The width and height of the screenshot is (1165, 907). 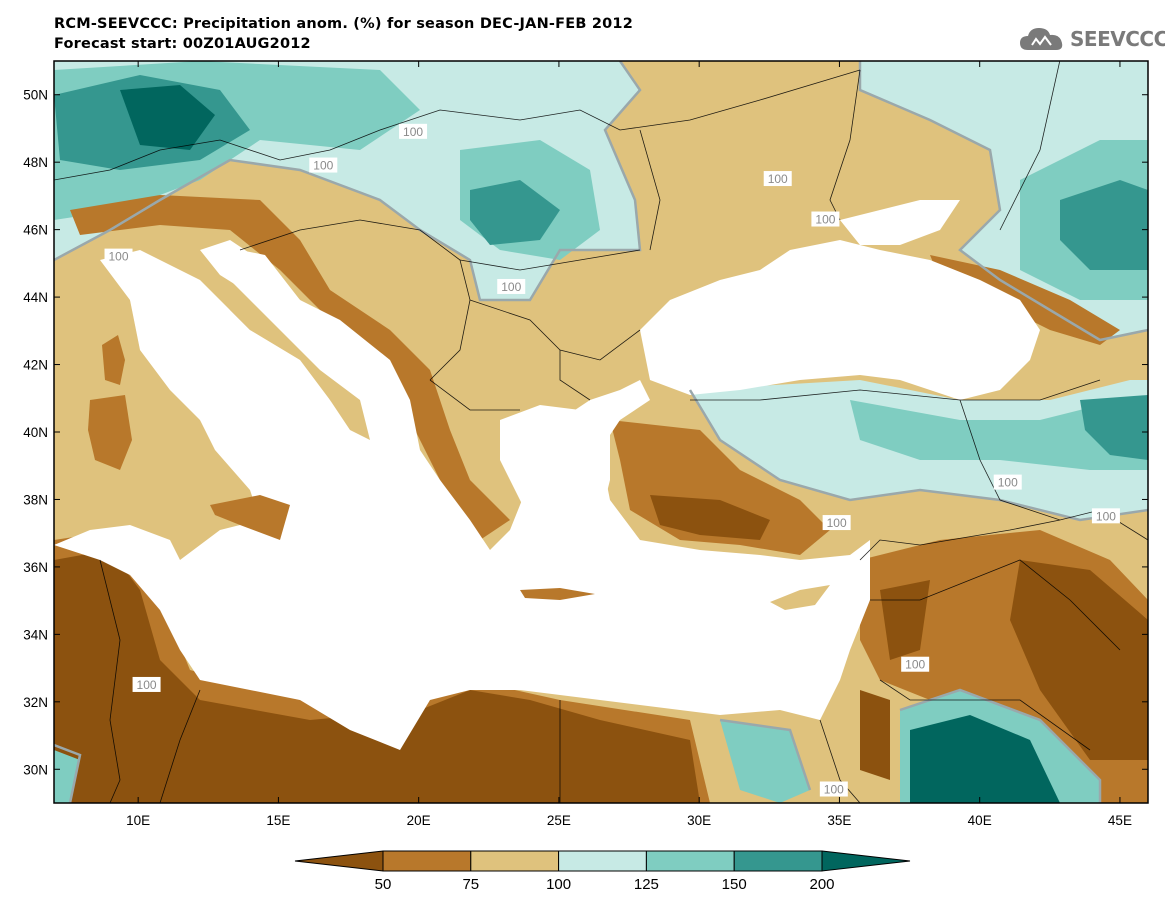 What do you see at coordinates (35, 634) in the screenshot?
I see `lat-tick-label: 34N` at bounding box center [35, 634].